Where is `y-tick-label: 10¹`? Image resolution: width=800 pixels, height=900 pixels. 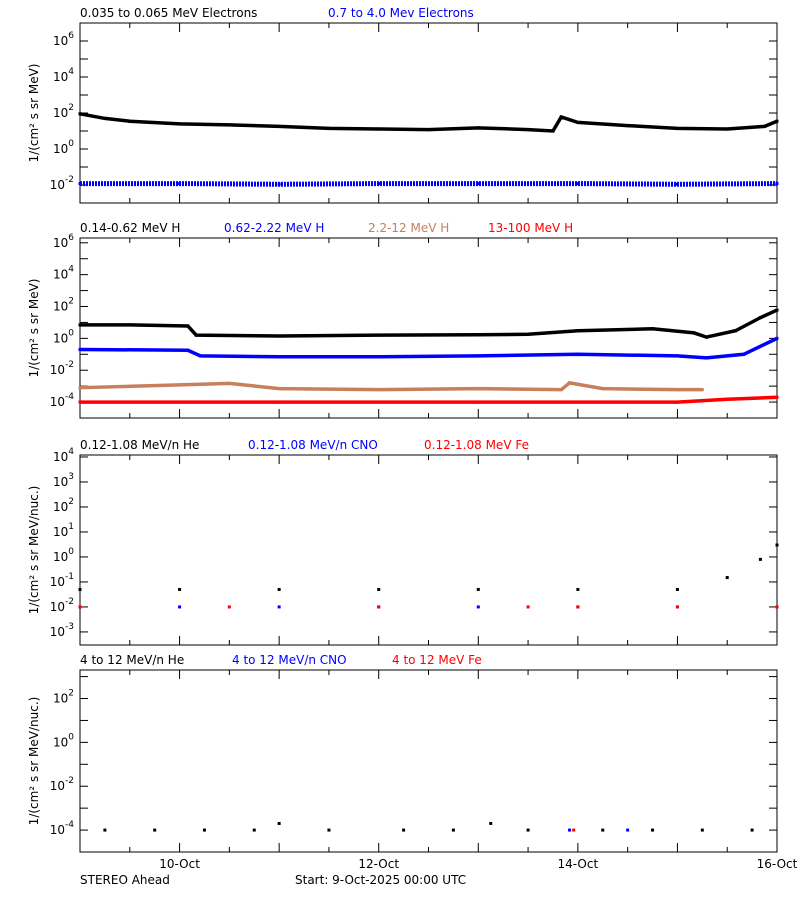 y-tick-label: 10¹ is located at coordinates (63, 530).